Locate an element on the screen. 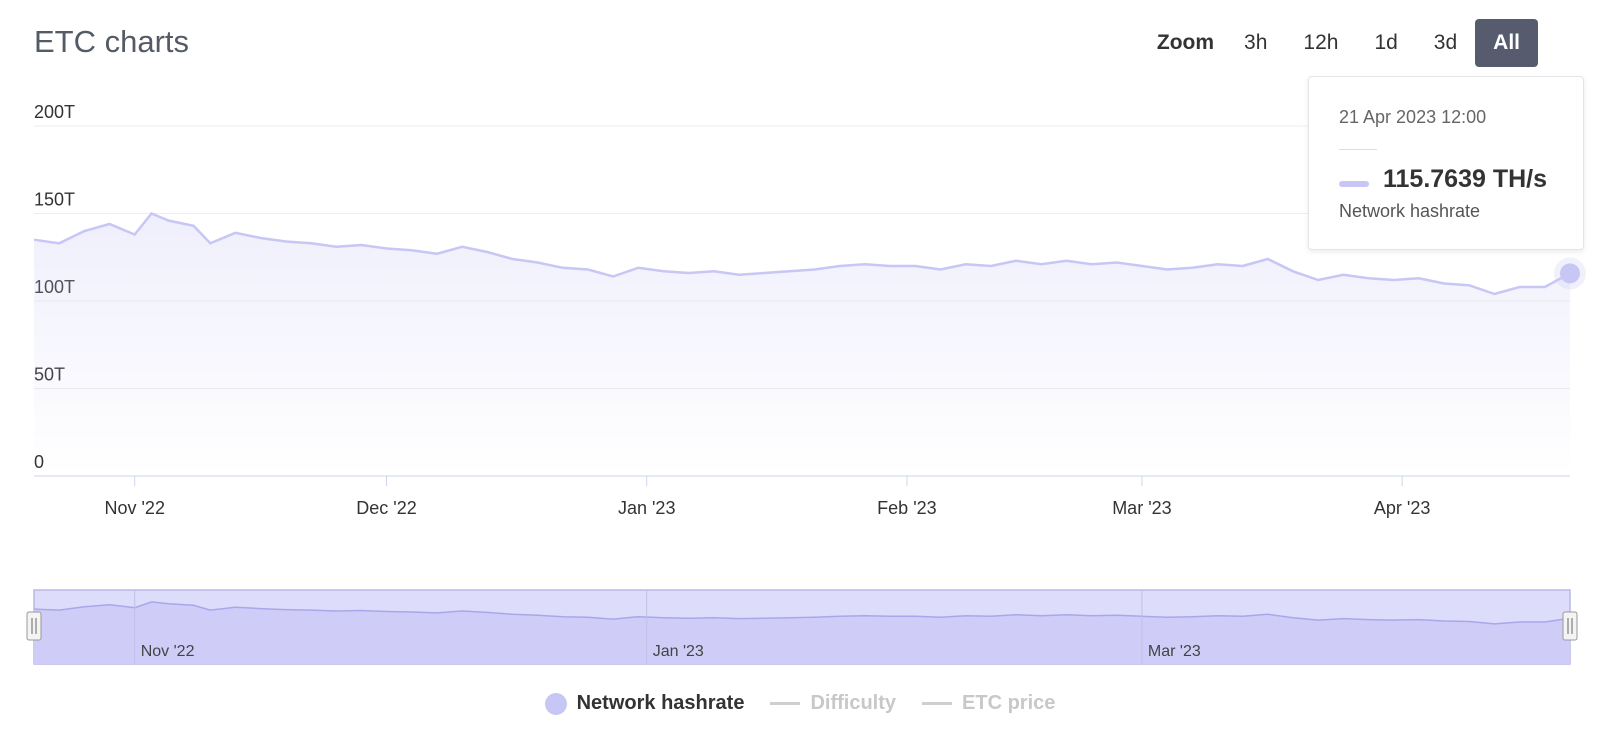 This screenshot has height=738, width=1600. navigator-tick-label: Nov '22 is located at coordinates (168, 651).